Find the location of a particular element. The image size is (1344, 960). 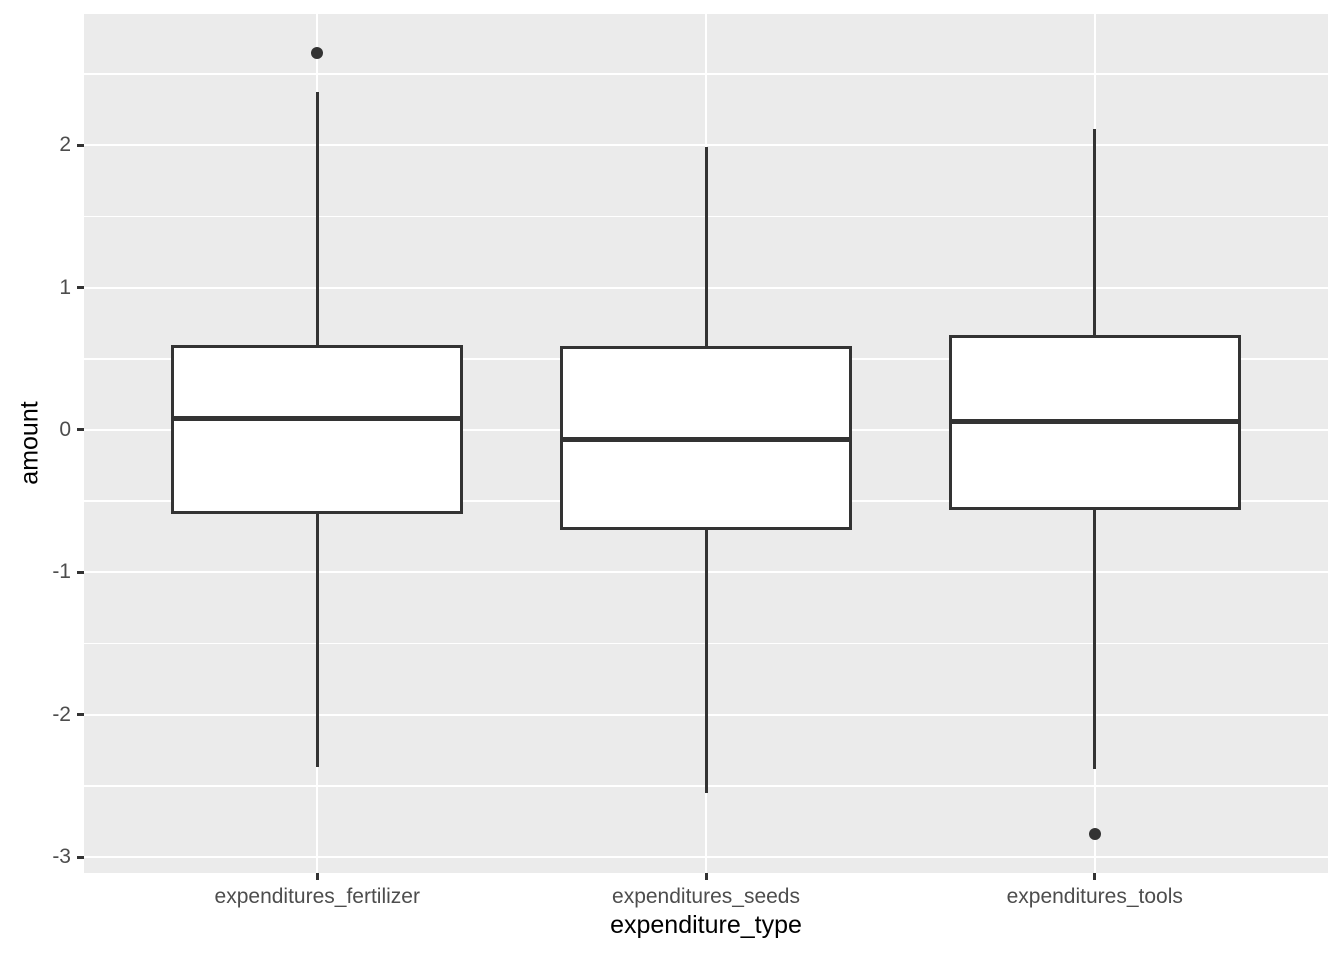

x-axis-title: expenditure_type is located at coordinates (706, 925).